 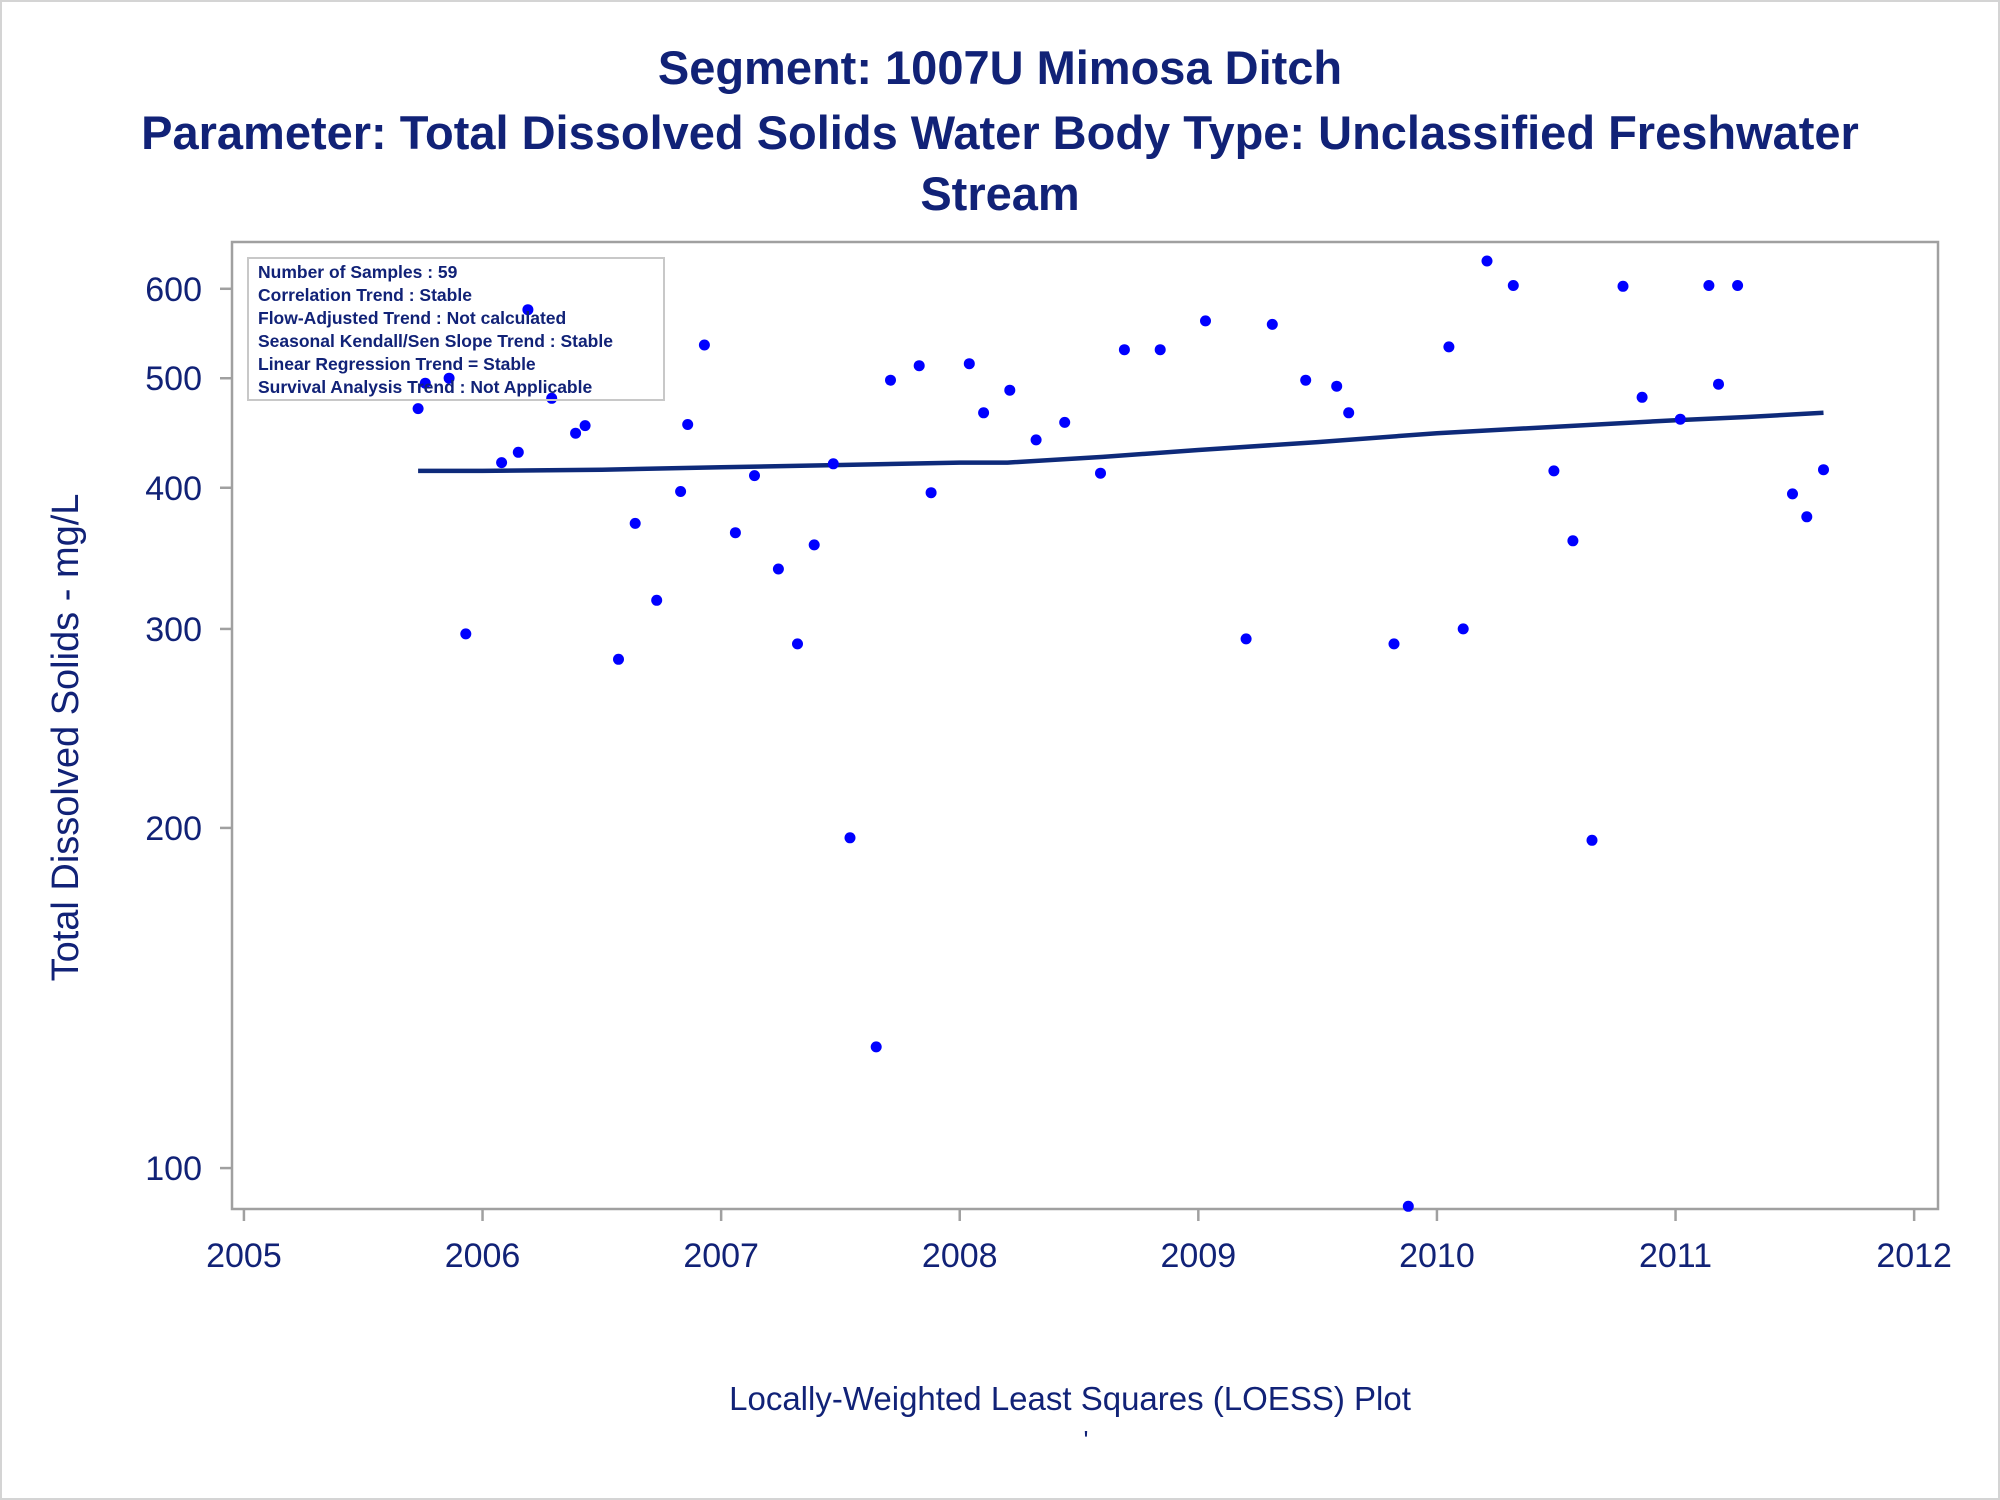 I want to click on stats-line: Number of Samples : 59, so click(x=358, y=272).